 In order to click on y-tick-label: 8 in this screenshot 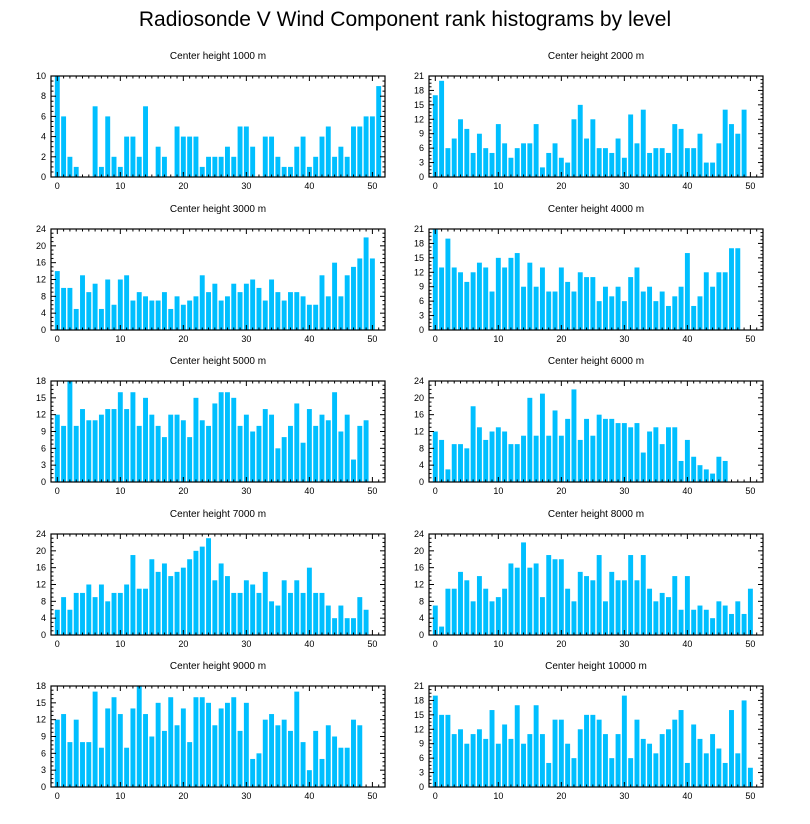, I will do `click(43, 601)`.